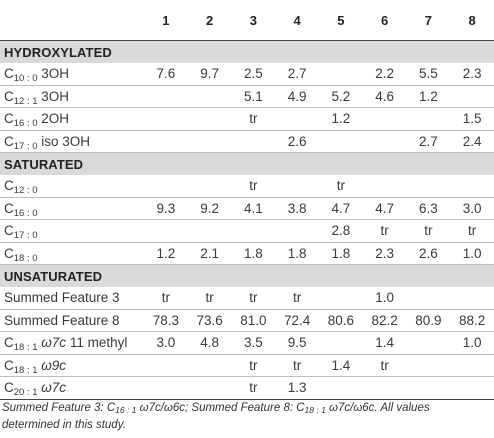 The width and height of the screenshot is (494, 438). I want to click on table-row: C16 : 0 9.3 9.2 4.1 3.8 4.7 4.7 6.3 3.0, so click(247, 208).